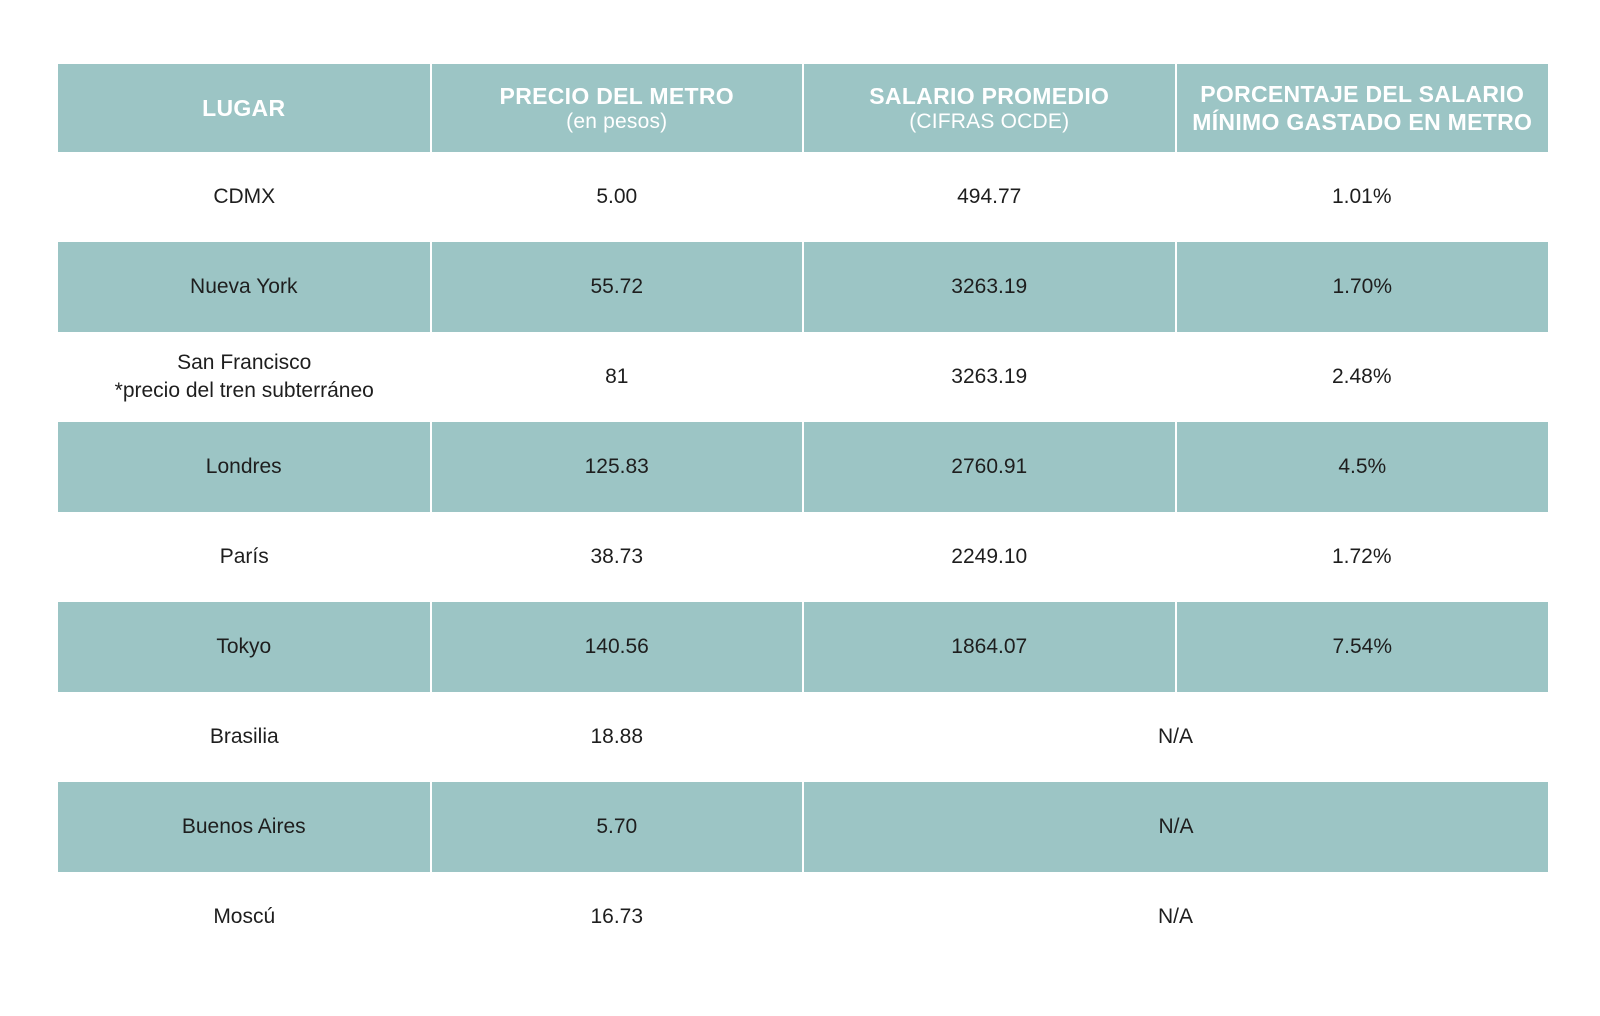 The height and width of the screenshot is (1016, 1600). What do you see at coordinates (244, 916) in the screenshot?
I see `cell-lugar: Moscú` at bounding box center [244, 916].